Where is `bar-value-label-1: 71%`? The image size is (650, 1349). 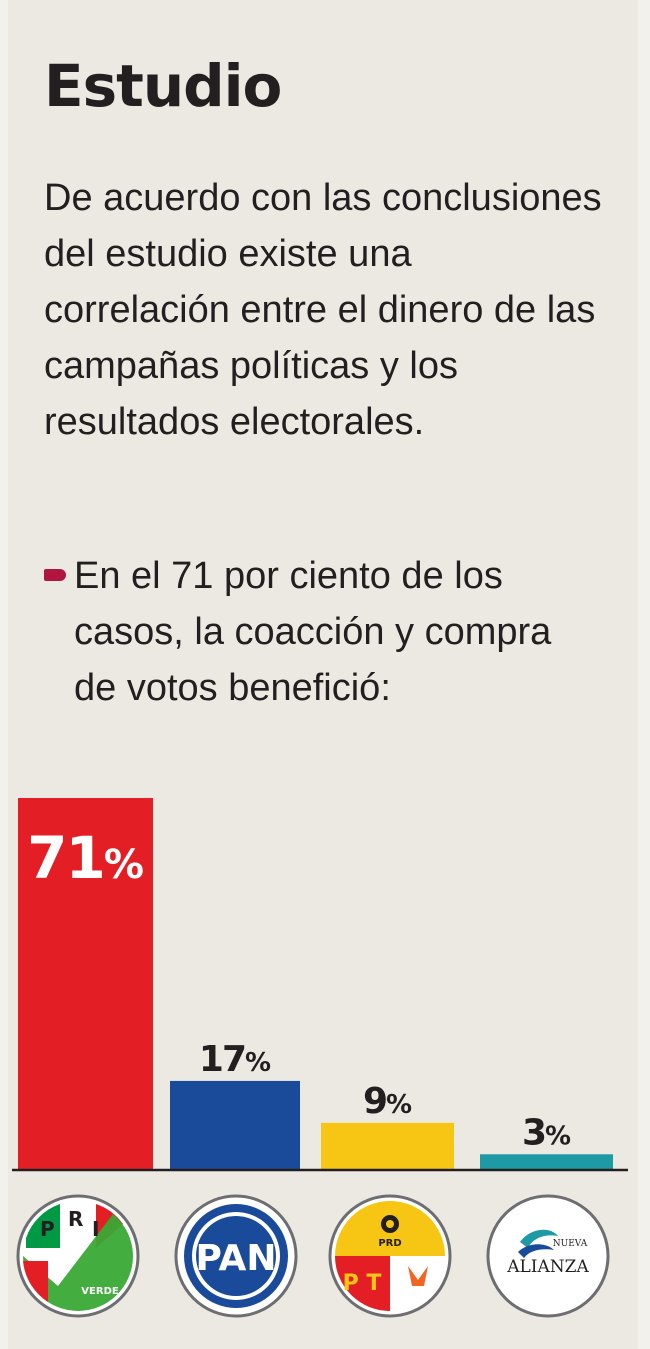 bar-value-label-1: 71% is located at coordinates (85, 858).